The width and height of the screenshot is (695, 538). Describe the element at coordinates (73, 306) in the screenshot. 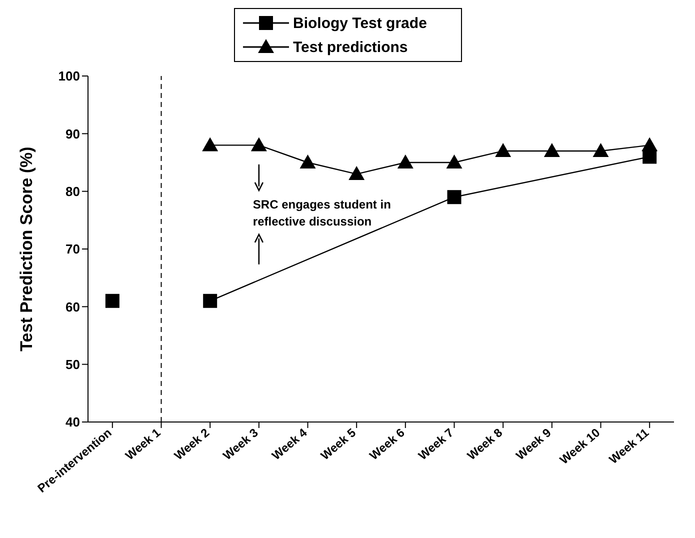

I see `y-tick-label: 60` at that location.